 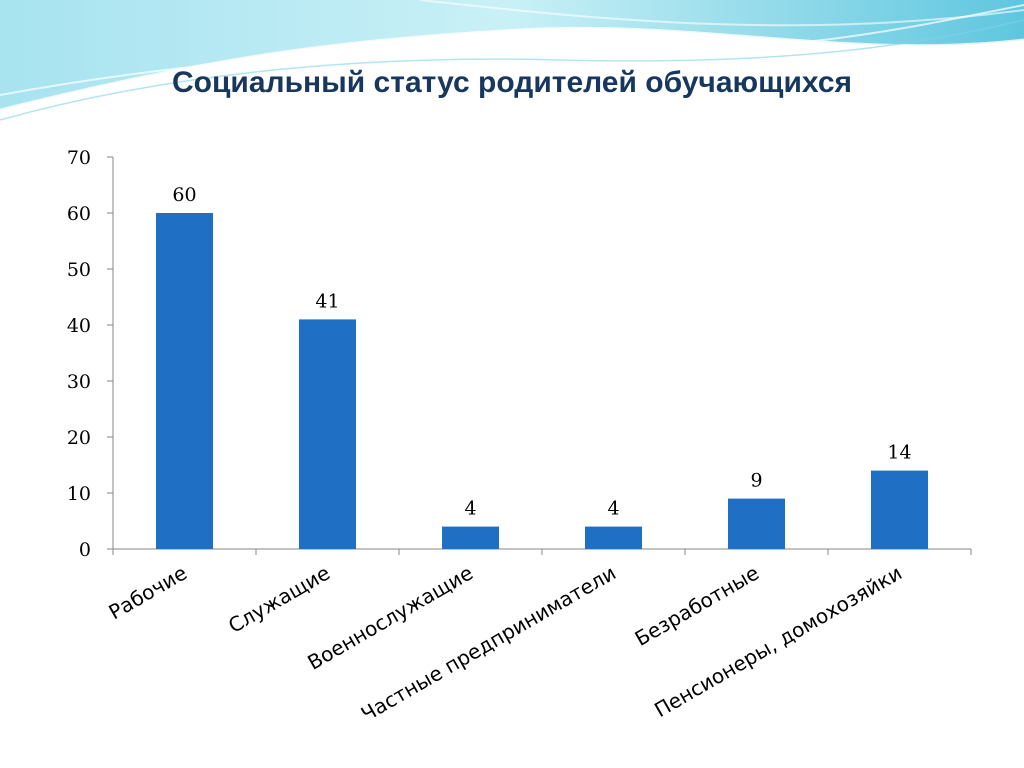 What do you see at coordinates (79, 214) in the screenshot?
I see `y-tick-label: 60` at bounding box center [79, 214].